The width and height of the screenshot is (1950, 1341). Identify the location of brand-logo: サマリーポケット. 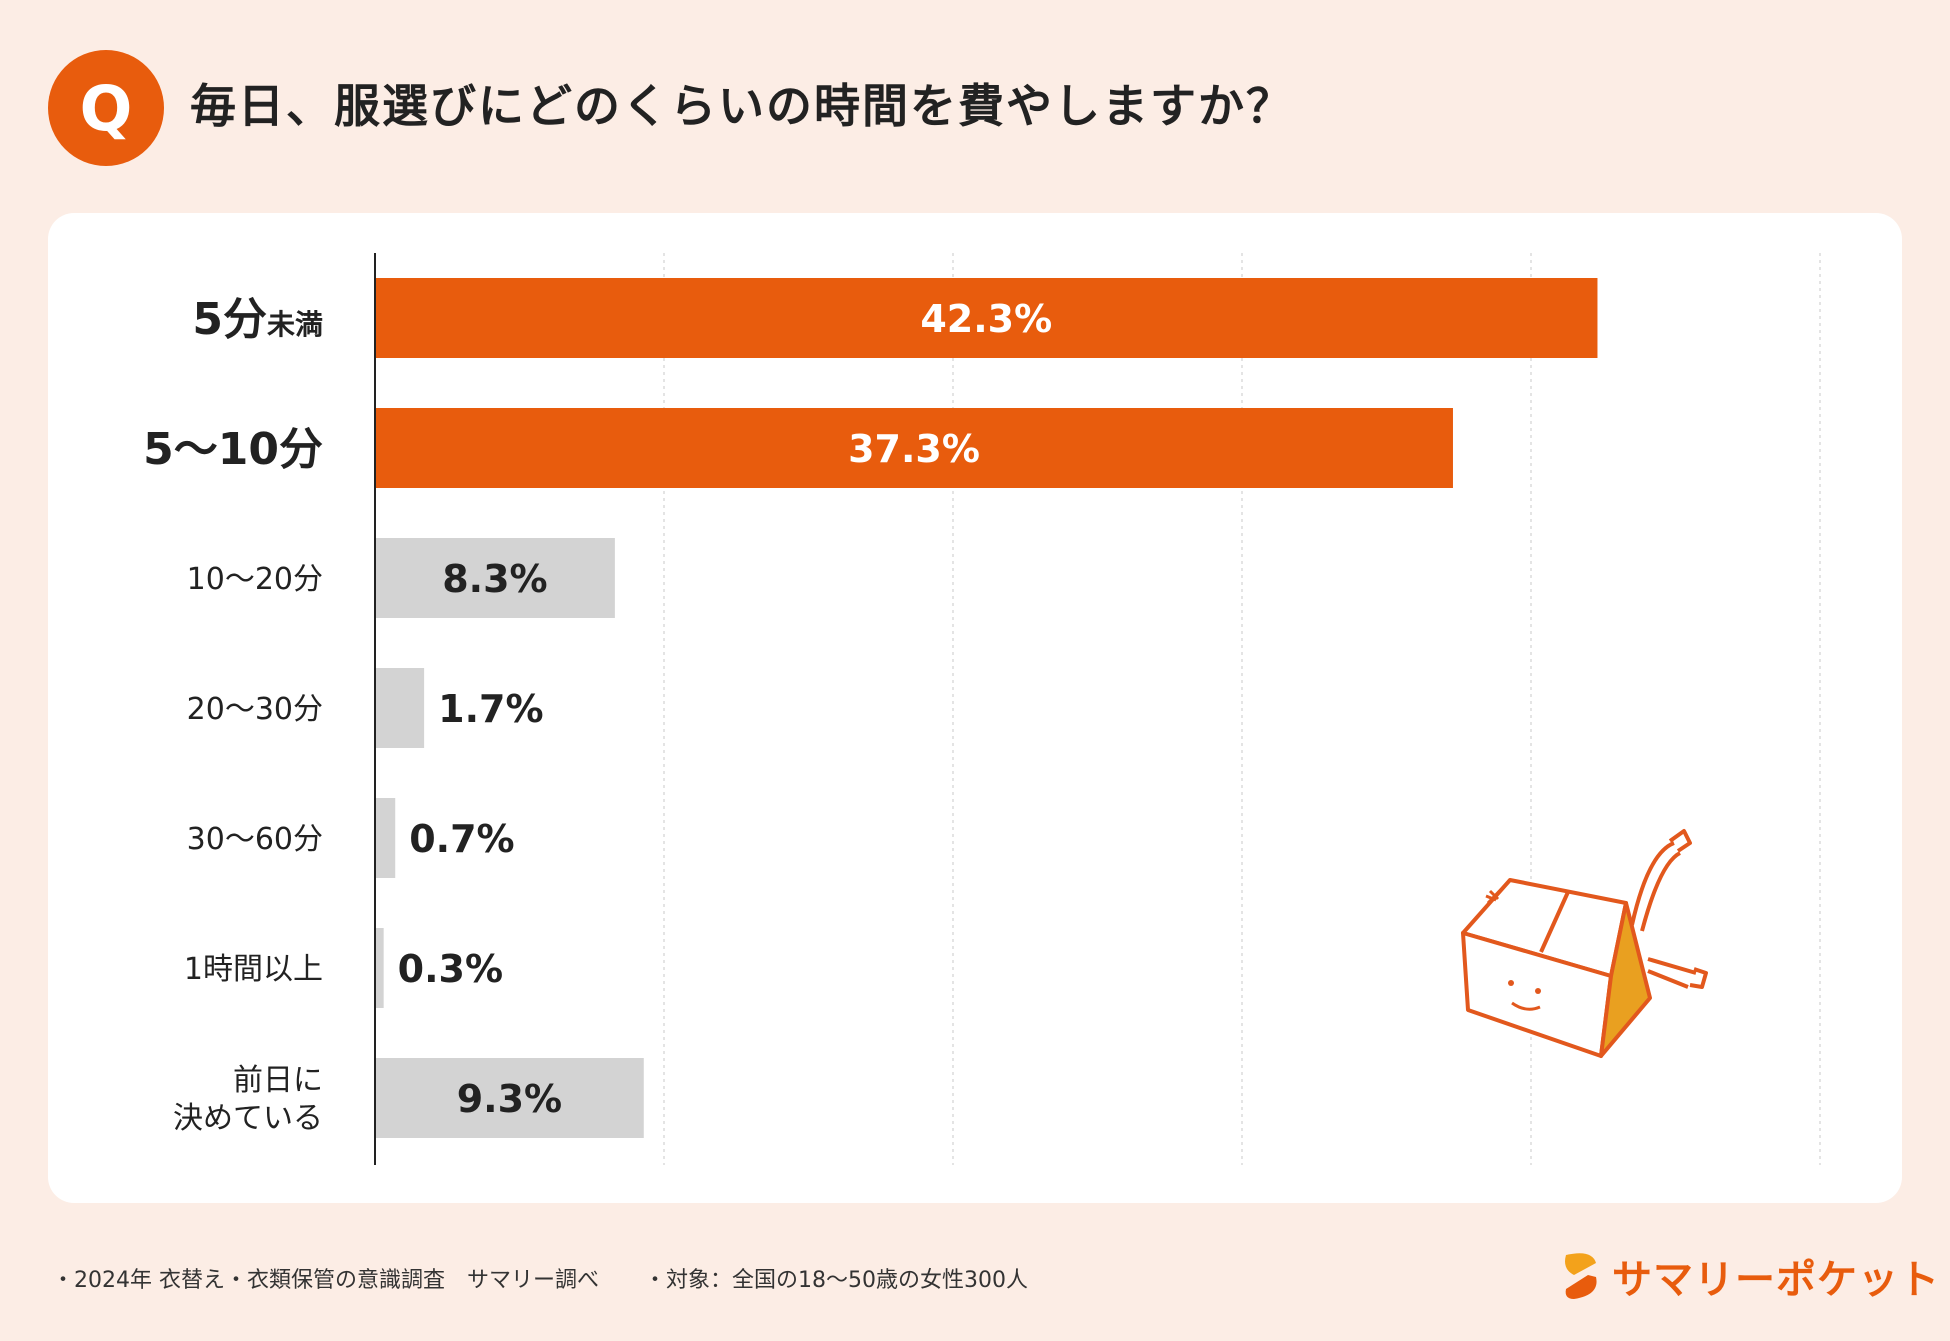
(1750, 1276).